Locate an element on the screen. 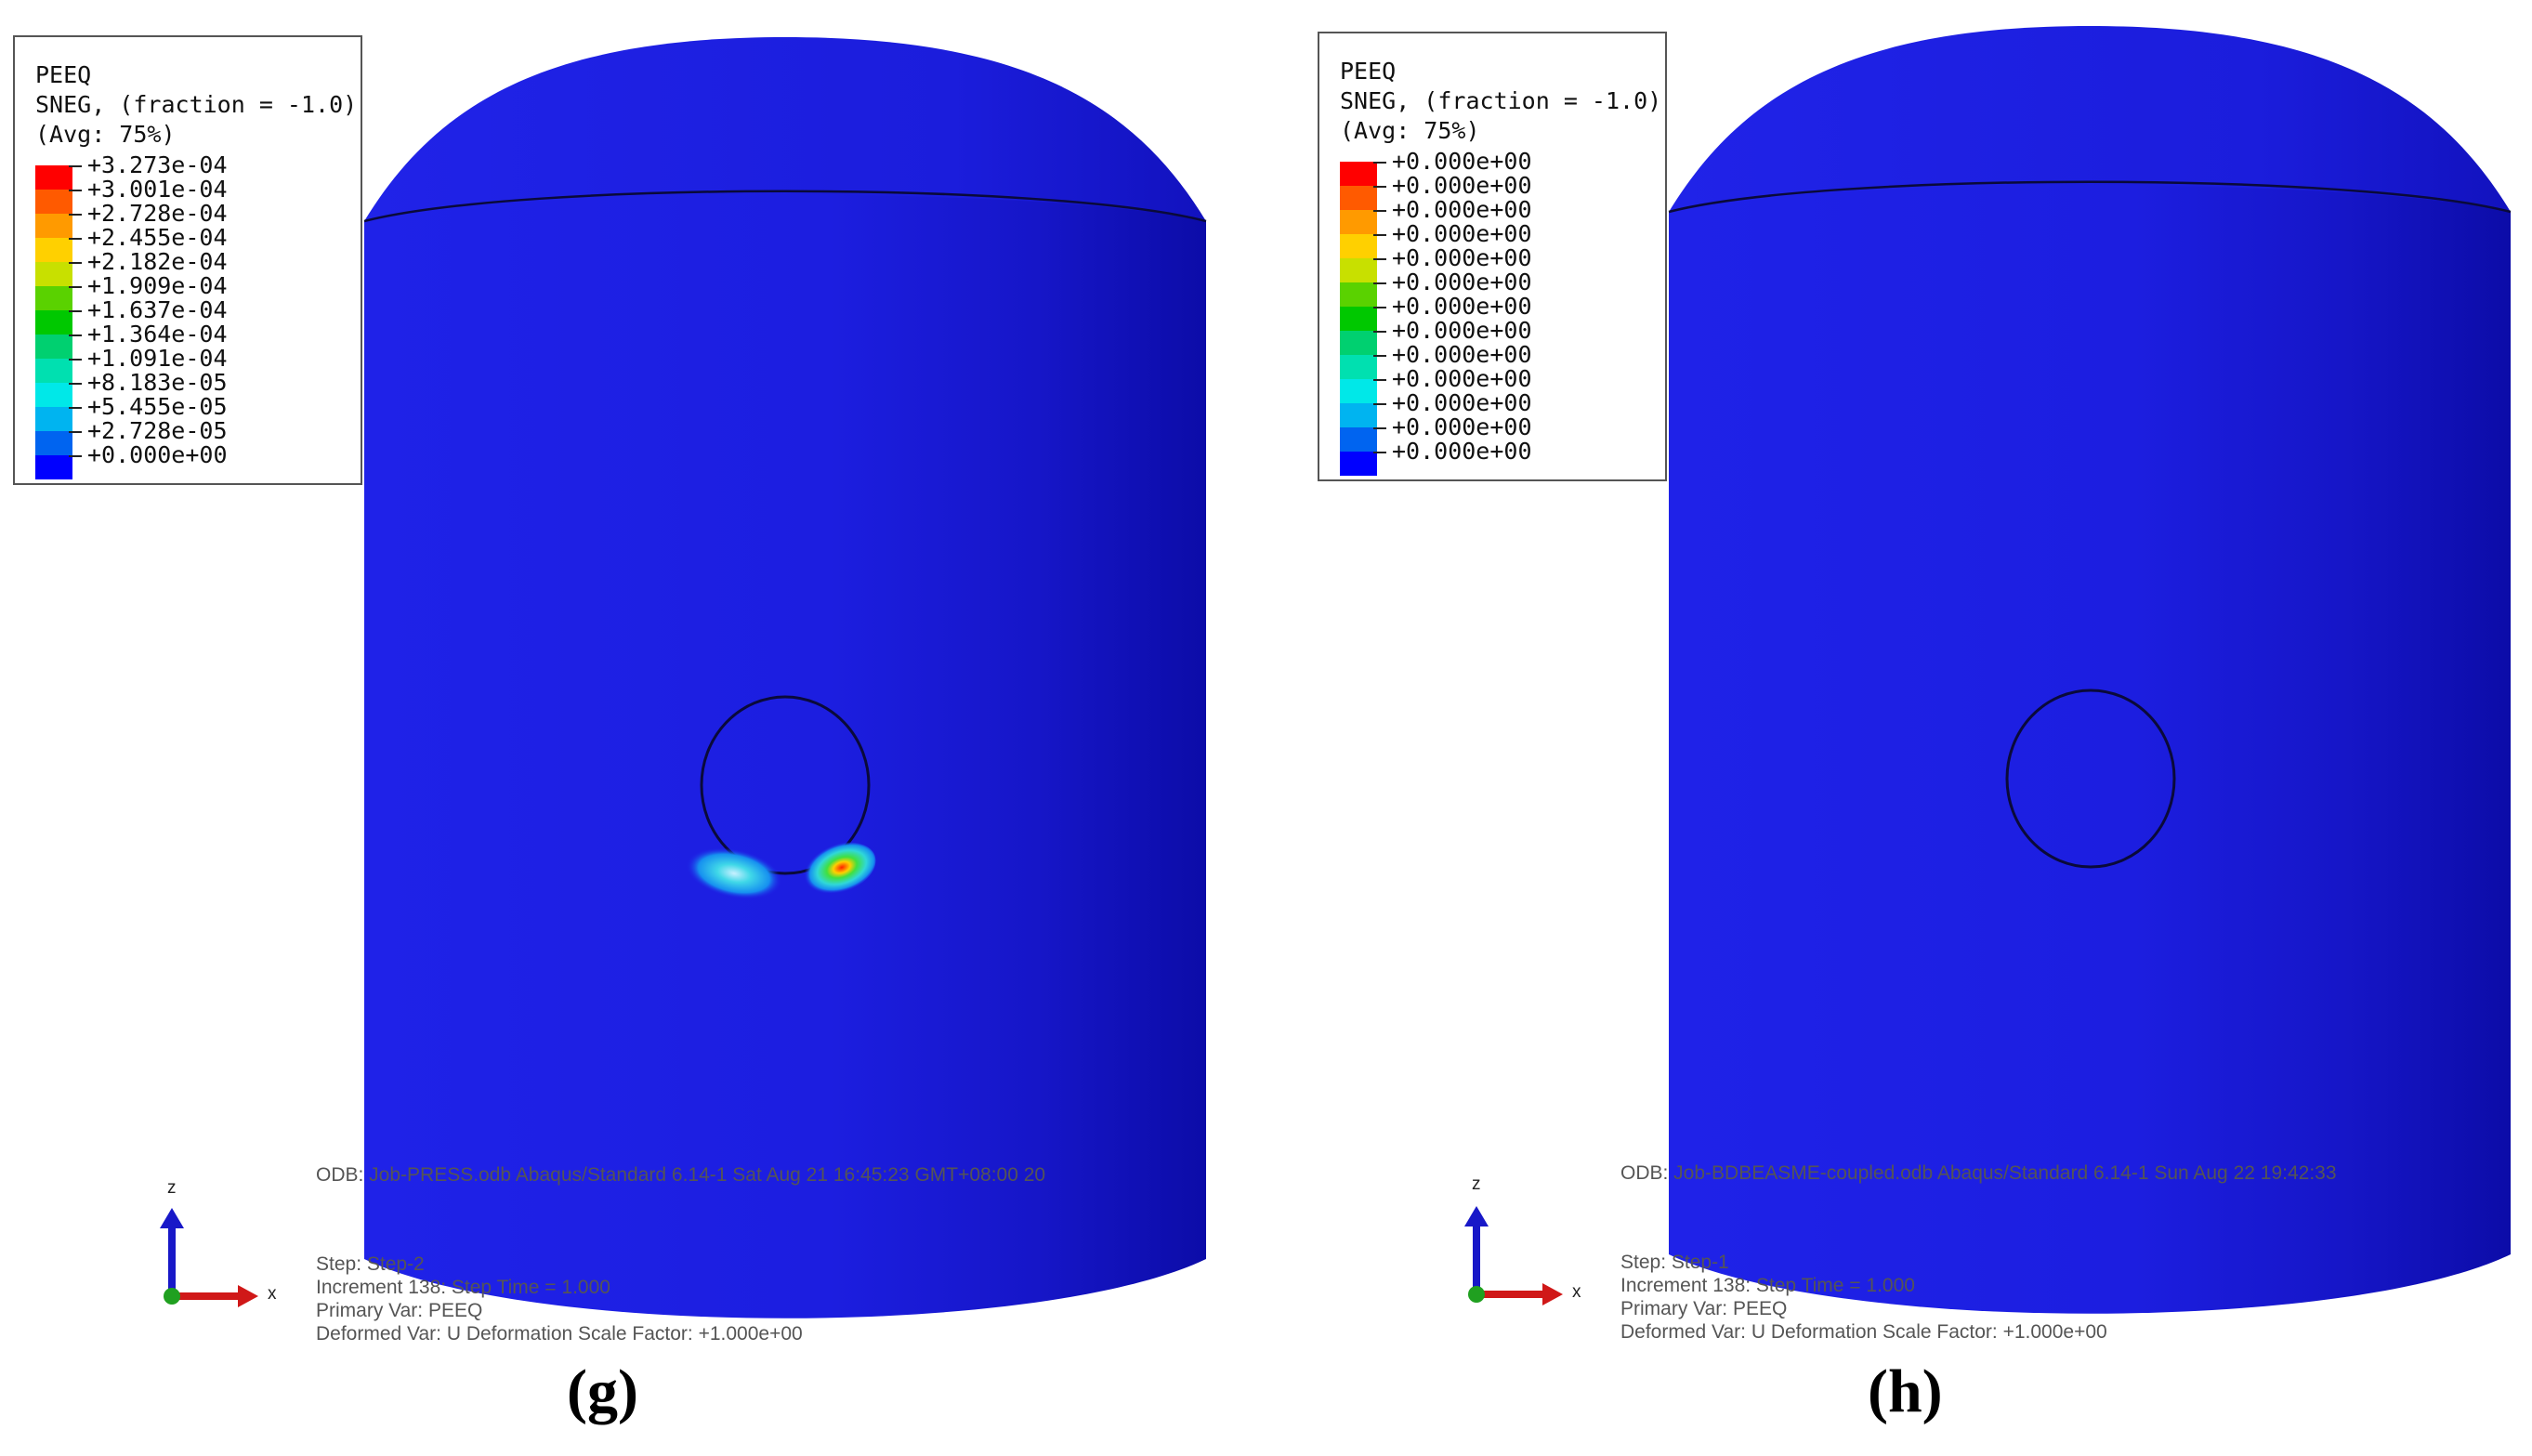 The width and height of the screenshot is (2532, 1456). legend-value: +1.637e-04 is located at coordinates (157, 309).